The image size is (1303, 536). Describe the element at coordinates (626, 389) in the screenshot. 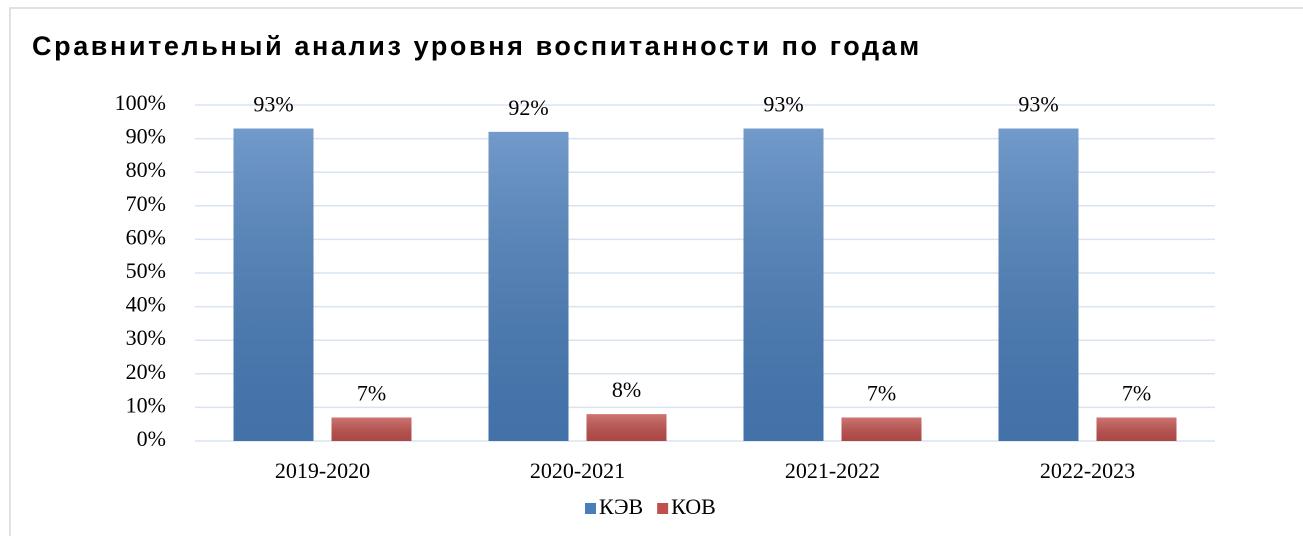

I see `data-label: 8%` at that location.